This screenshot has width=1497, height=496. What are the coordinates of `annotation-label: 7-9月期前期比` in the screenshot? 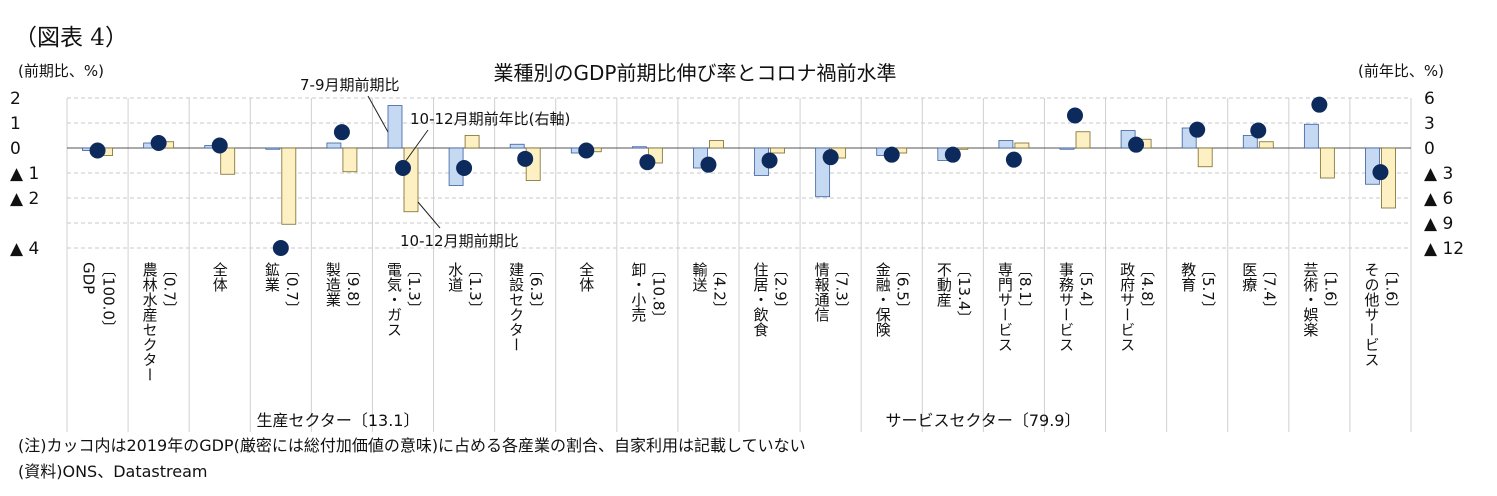 It's located at (350, 85).